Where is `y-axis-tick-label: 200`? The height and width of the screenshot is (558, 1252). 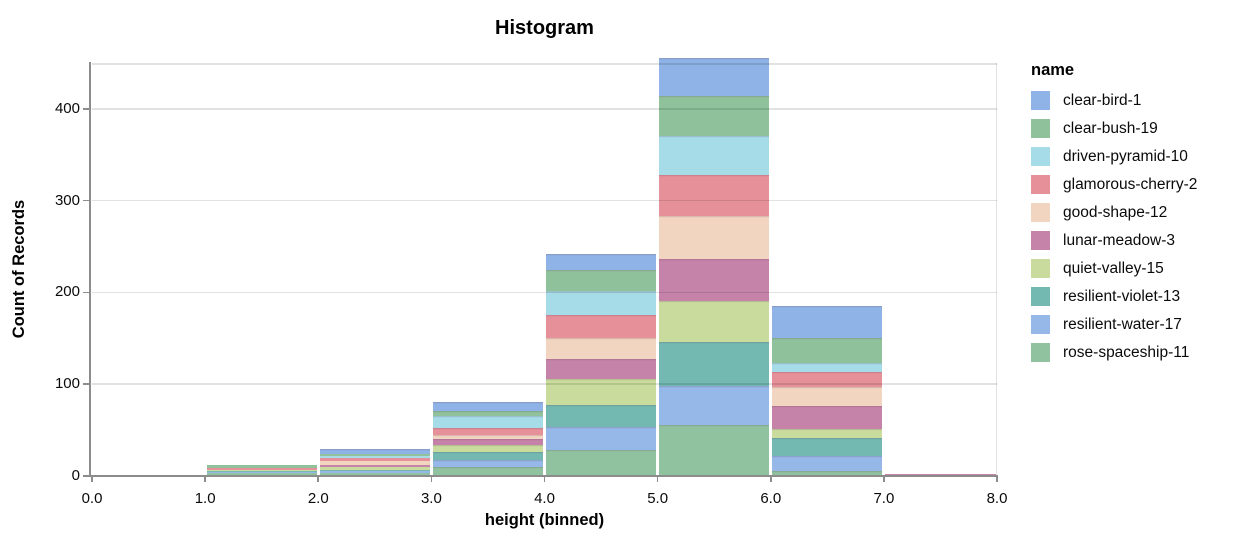
y-axis-tick-label: 200 is located at coordinates (67, 292).